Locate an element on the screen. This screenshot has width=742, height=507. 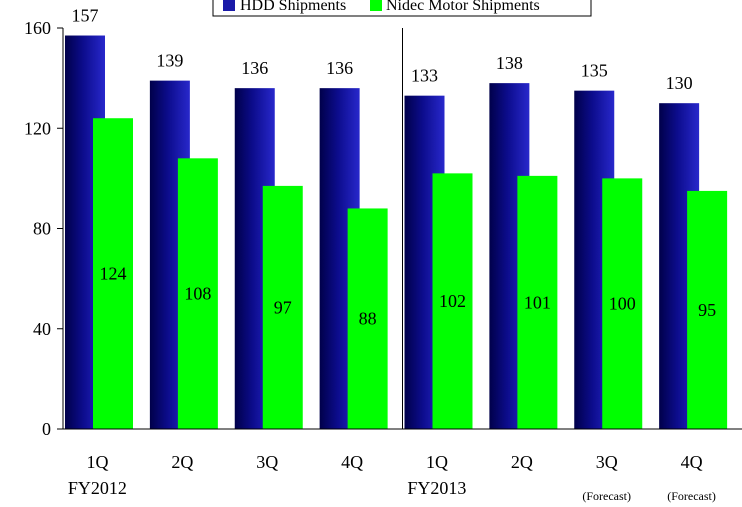
nidec-value-label: 97 is located at coordinates (283, 307).